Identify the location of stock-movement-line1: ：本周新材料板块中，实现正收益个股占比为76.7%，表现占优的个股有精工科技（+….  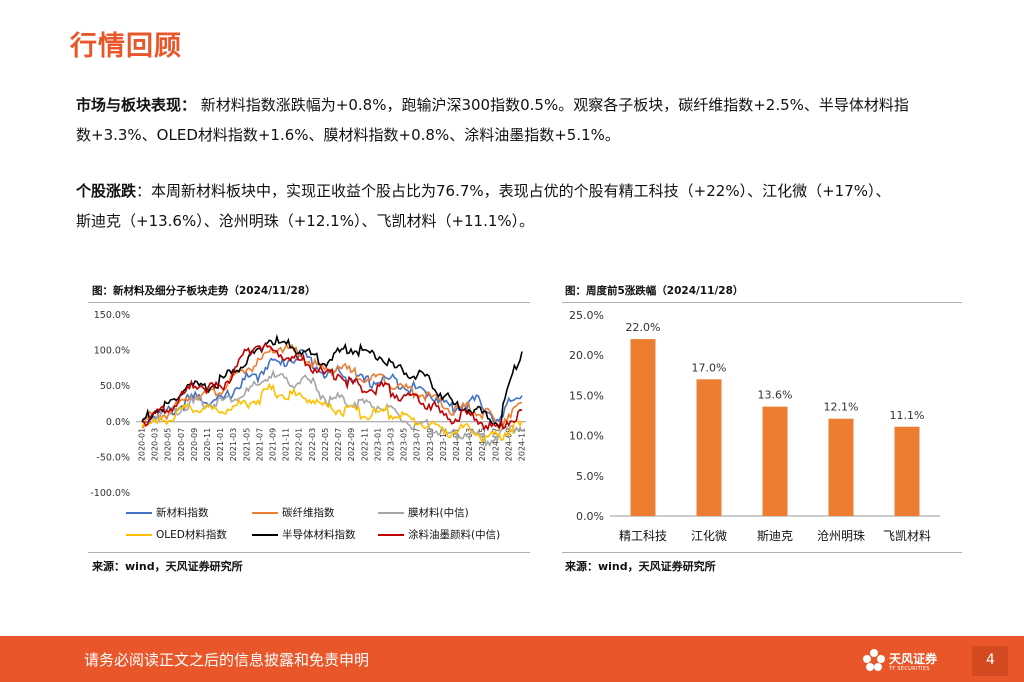
(513, 191).